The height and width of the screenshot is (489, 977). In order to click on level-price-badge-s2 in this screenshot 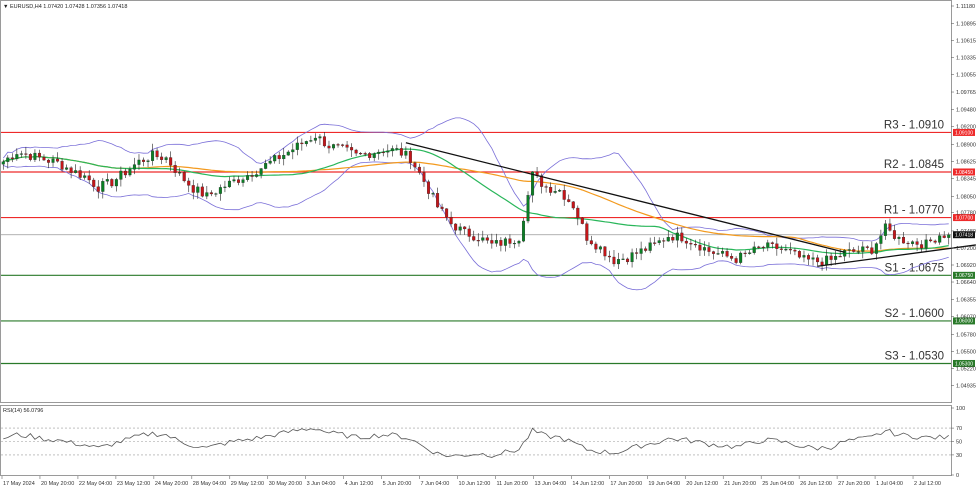, I will do `click(964, 321)`.